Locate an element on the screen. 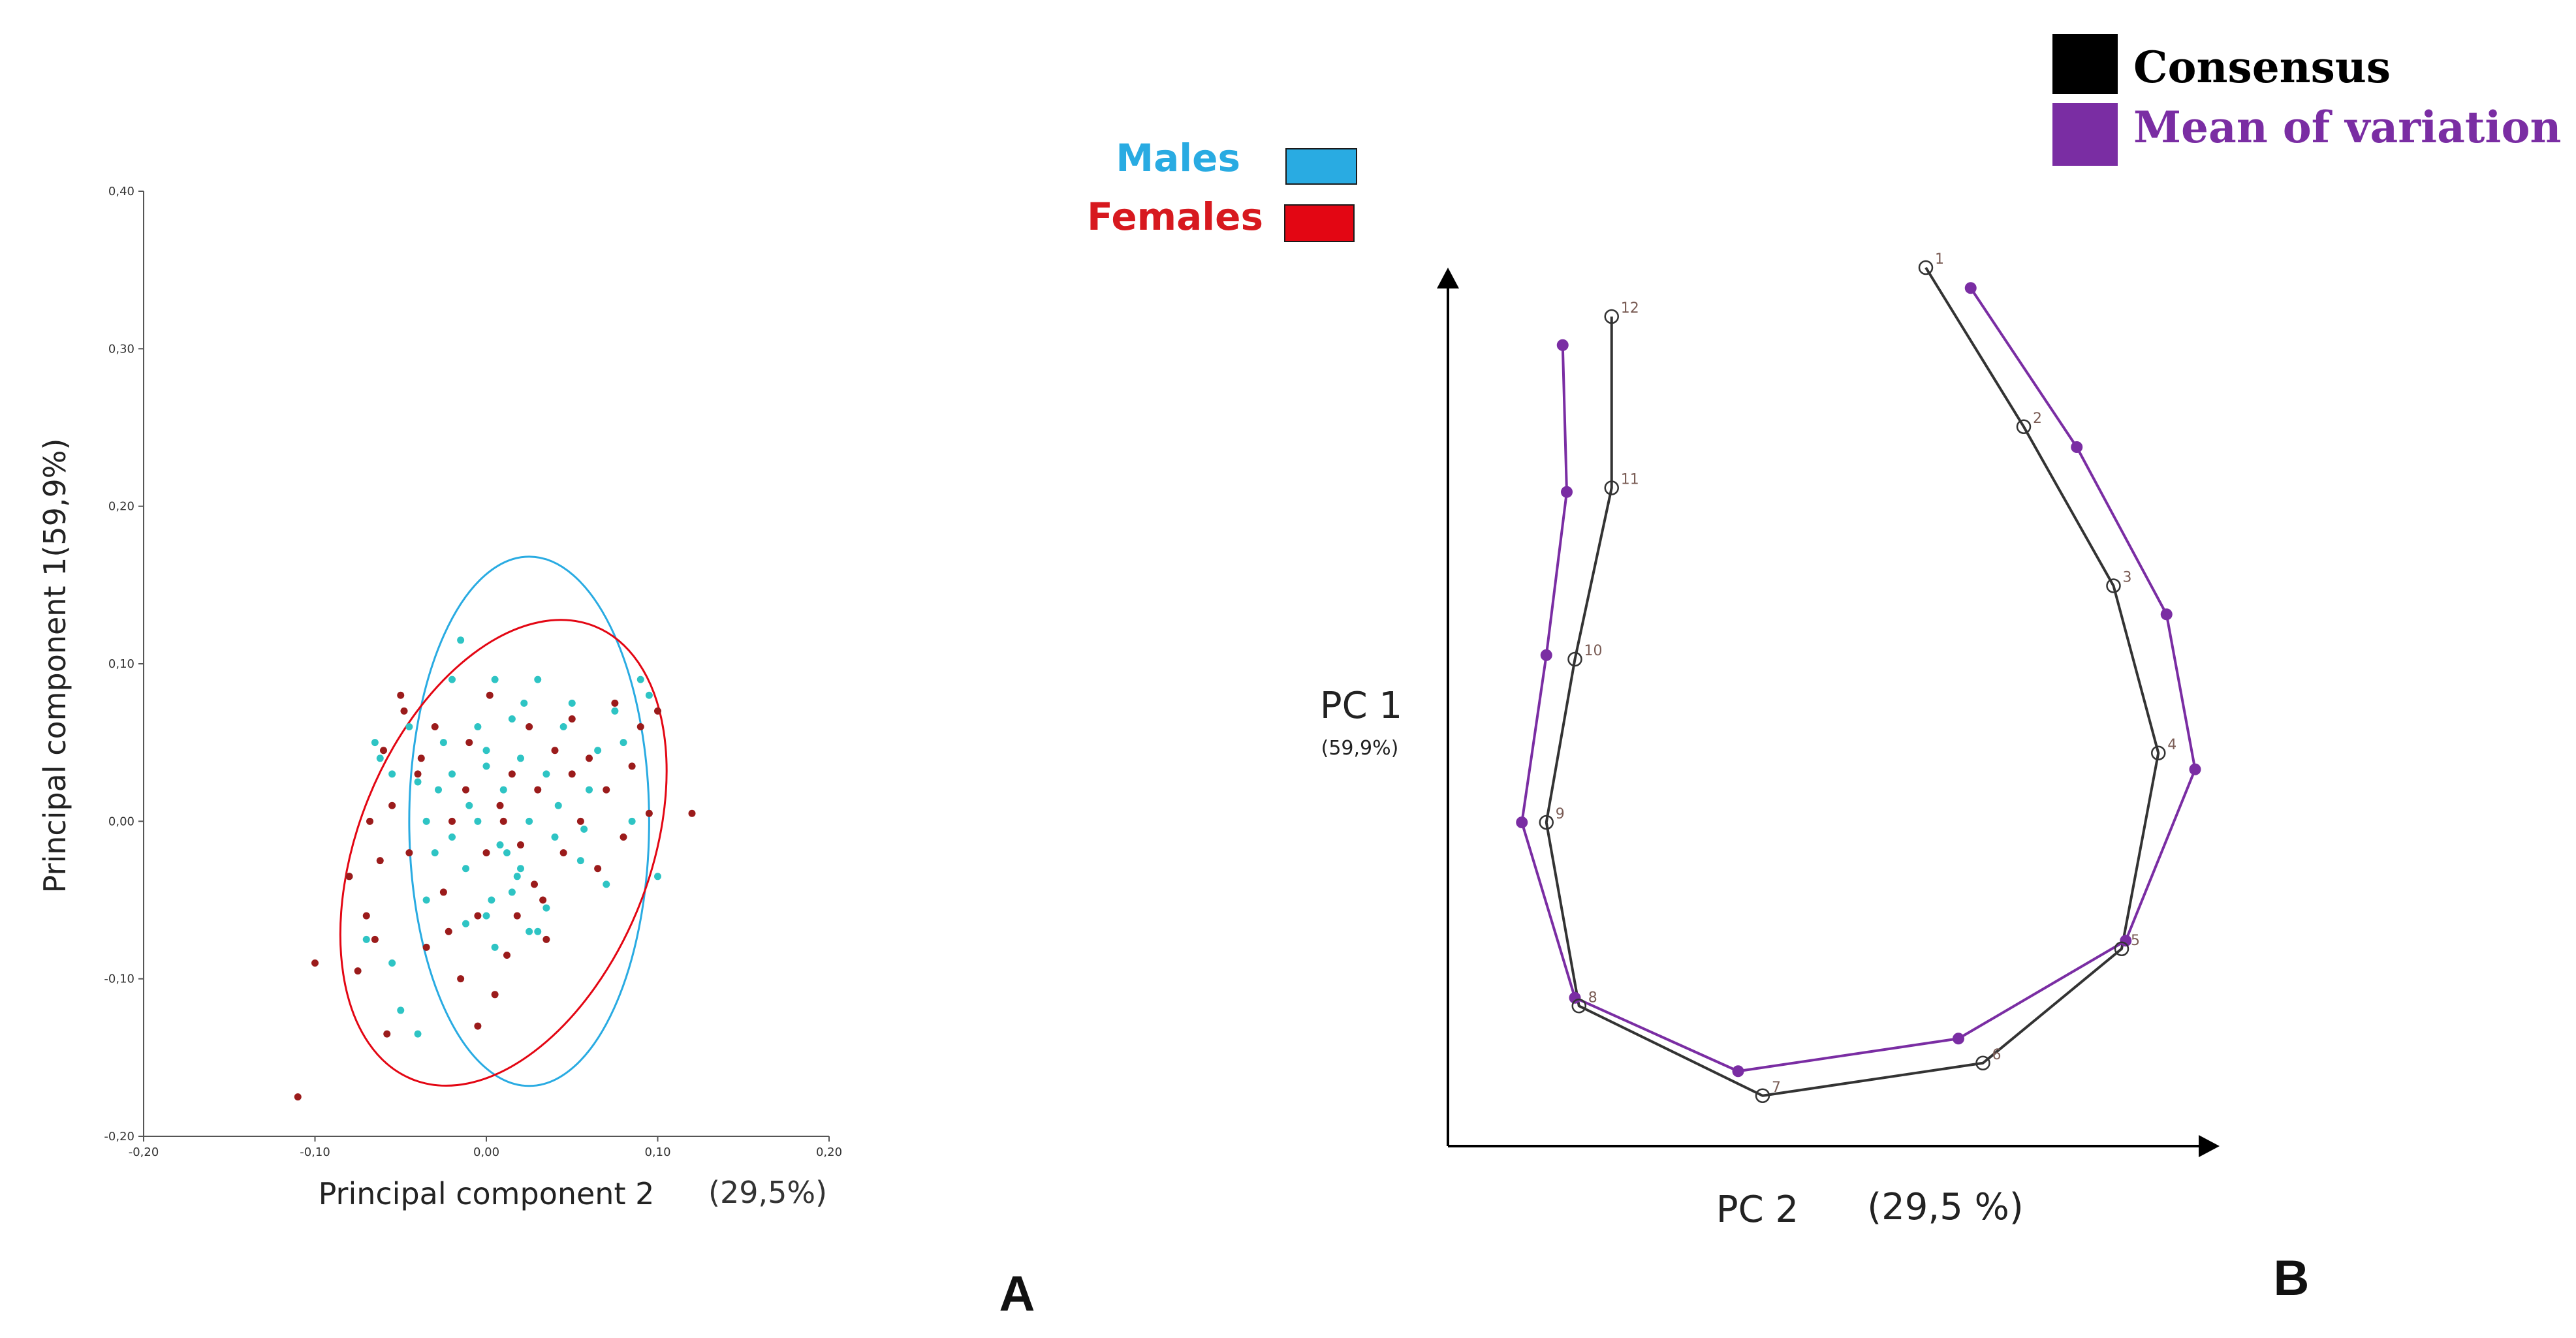 This screenshot has width=2576, height=1338. panel-b-x-axis-pct: (29,5 %) is located at coordinates (1945, 1207).